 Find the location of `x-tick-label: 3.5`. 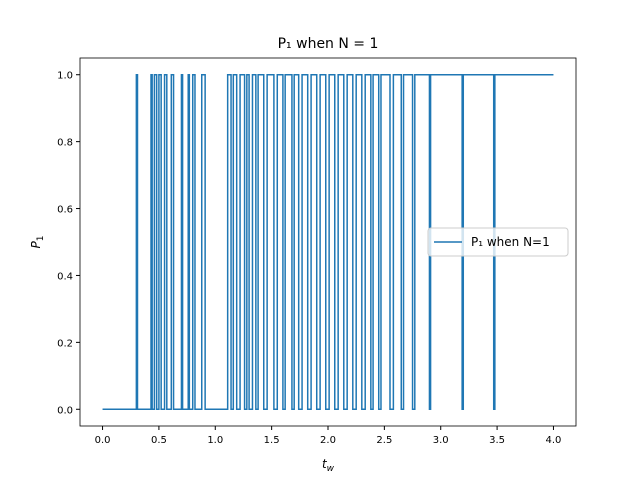

x-tick-label: 3.5 is located at coordinates (497, 440).